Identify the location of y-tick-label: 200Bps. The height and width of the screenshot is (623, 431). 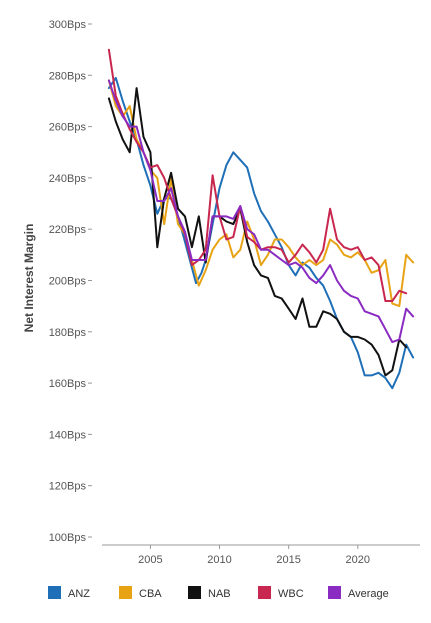
(68, 282).